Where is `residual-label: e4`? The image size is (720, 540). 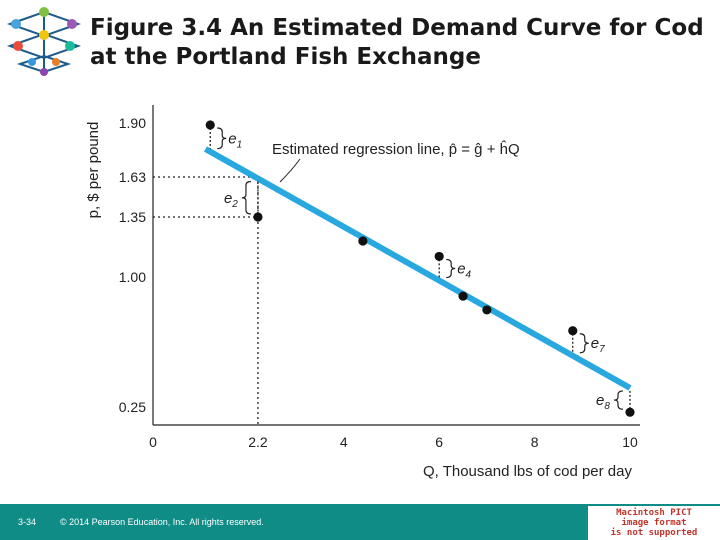 residual-label: e4 is located at coordinates (464, 270).